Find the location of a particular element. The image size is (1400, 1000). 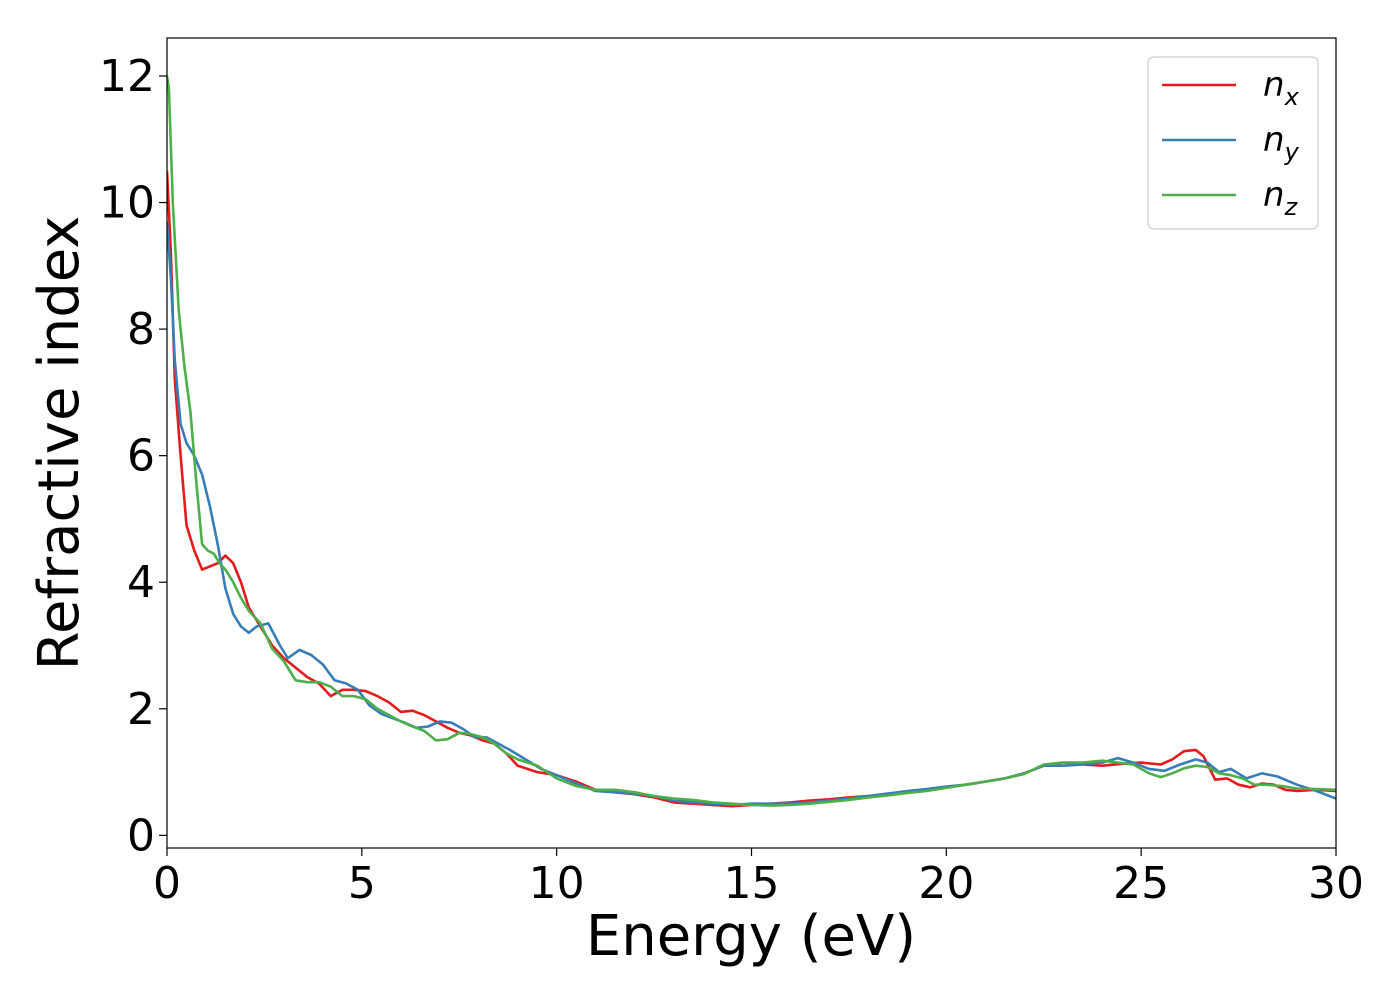

x-tick-label: 10 is located at coordinates (557, 883).